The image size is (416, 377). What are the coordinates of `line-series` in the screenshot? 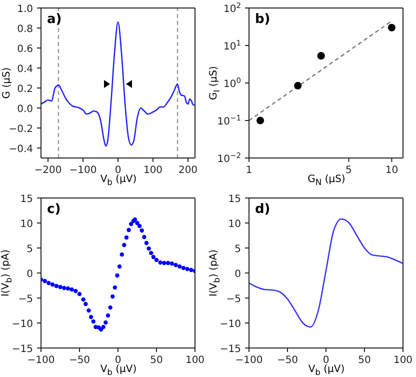 It's located at (326, 273).